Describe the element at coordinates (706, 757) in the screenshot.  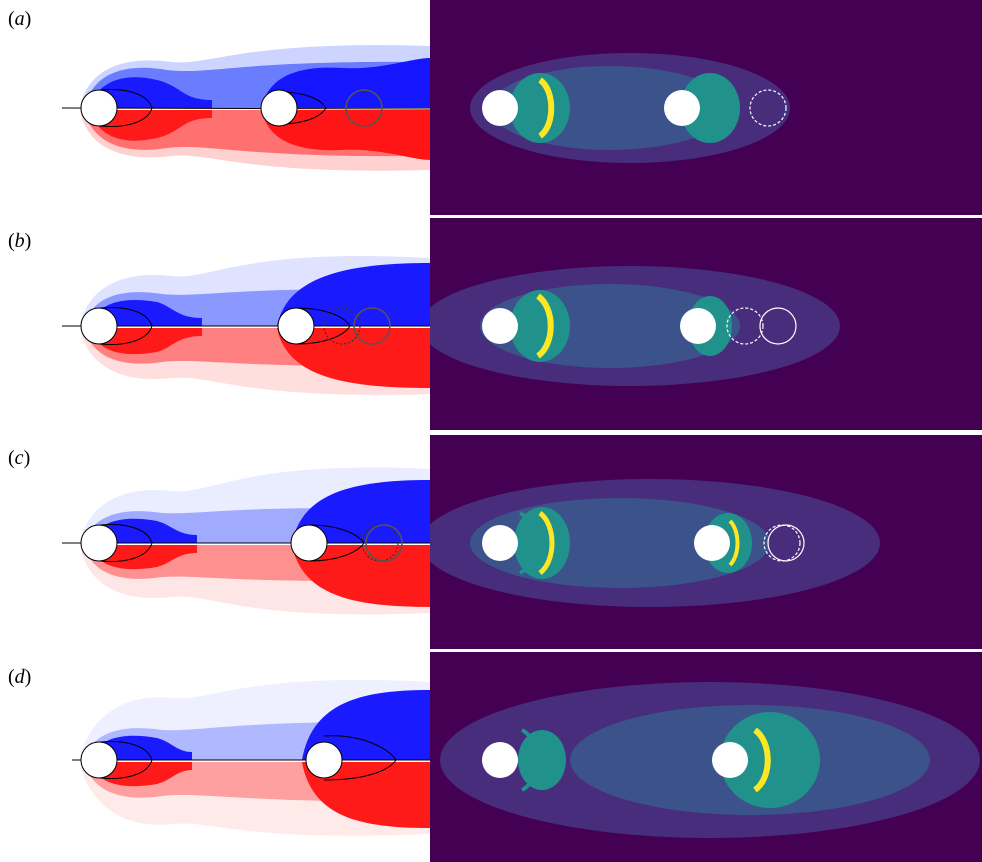
I see `field-plot-d` at that location.